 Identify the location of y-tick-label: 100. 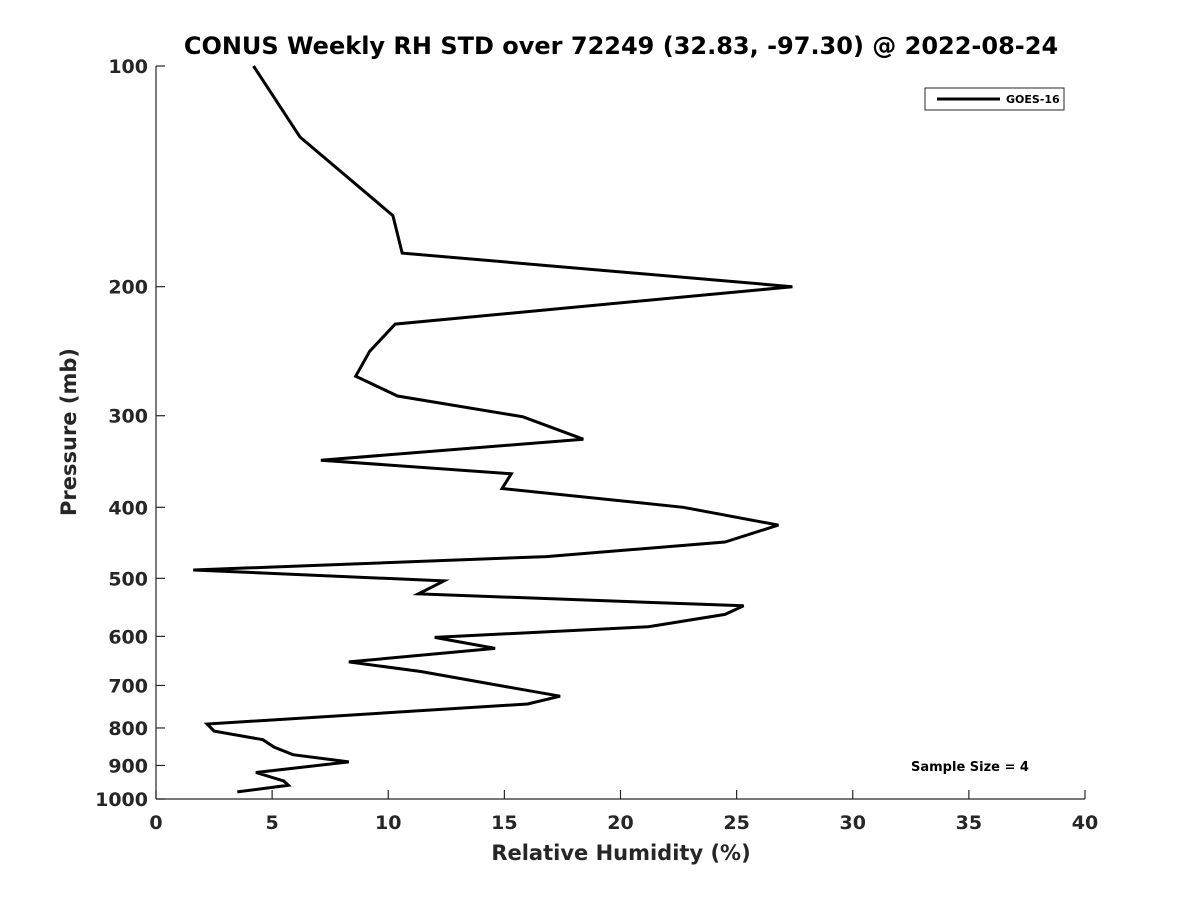
(128, 67).